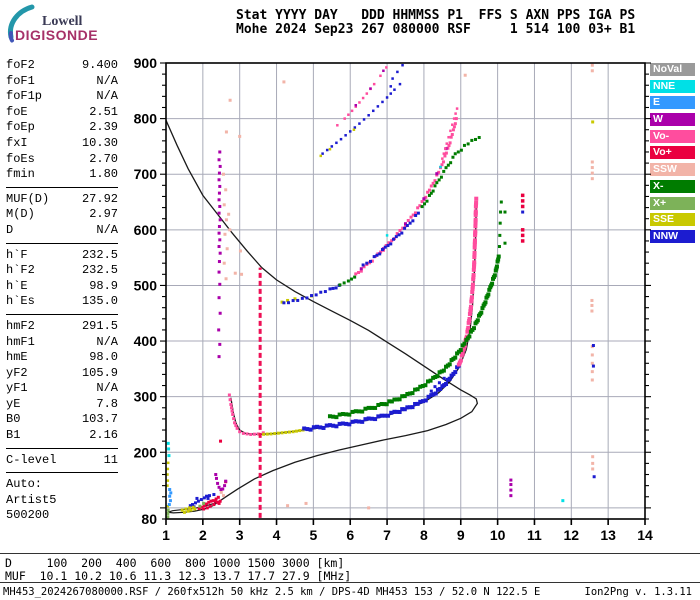 This screenshot has height=600, width=700. I want to click on echo-status-legend: NoVal NNE E W Vo- Vo+ SSW X- X+ SSE NNW, so click(673, 155).